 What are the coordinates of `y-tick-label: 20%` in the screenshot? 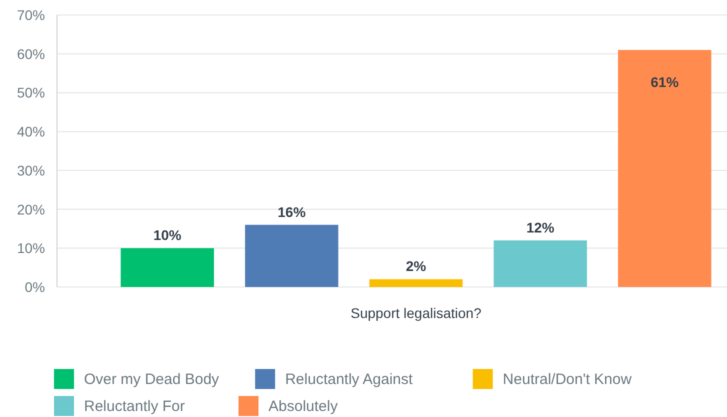 It's located at (30, 209).